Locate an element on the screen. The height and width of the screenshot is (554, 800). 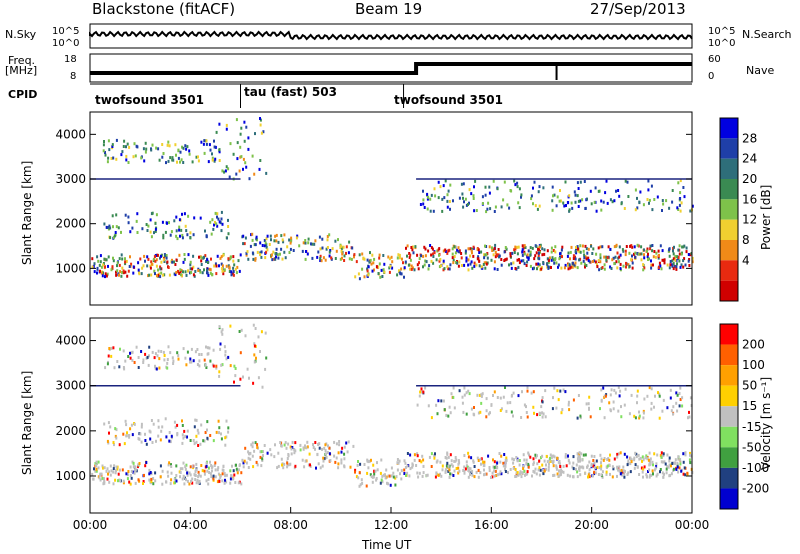
velocity-colorbar-tick: 50 is located at coordinates (749, 386).